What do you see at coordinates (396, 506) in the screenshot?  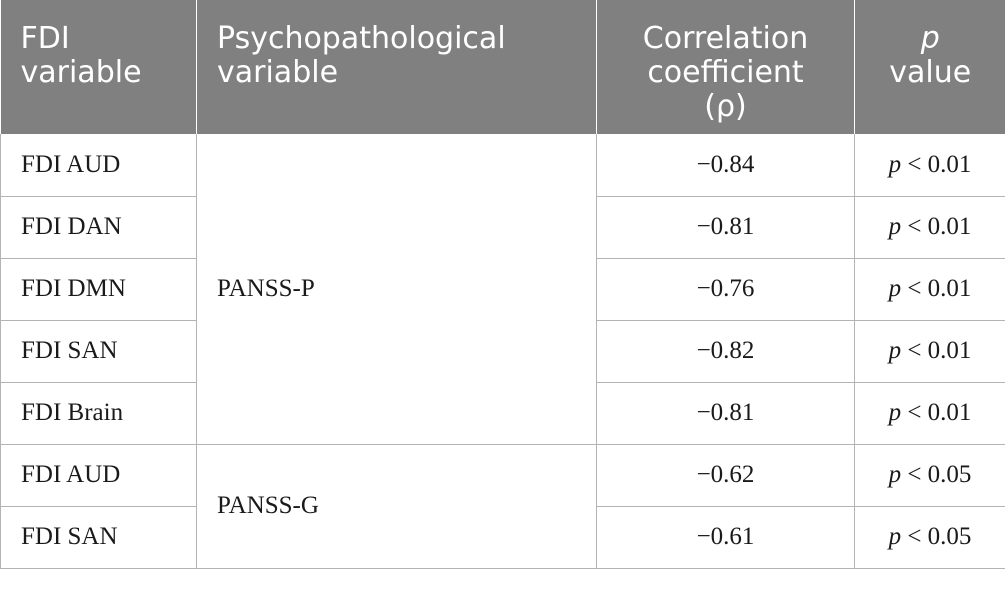 I see `psych-variable-cell: PANSS-G` at bounding box center [396, 506].